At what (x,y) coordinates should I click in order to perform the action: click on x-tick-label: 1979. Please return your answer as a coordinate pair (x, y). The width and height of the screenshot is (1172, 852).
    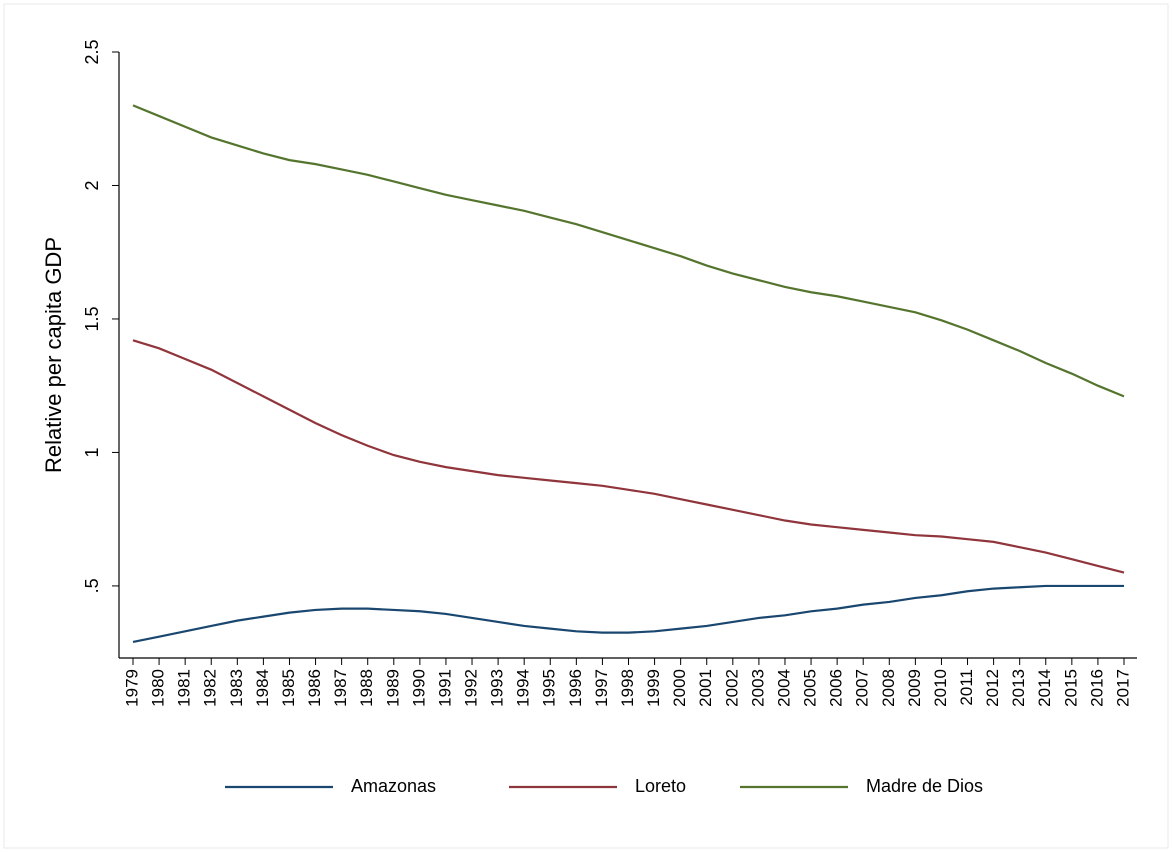
    Looking at the image, I should click on (131, 688).